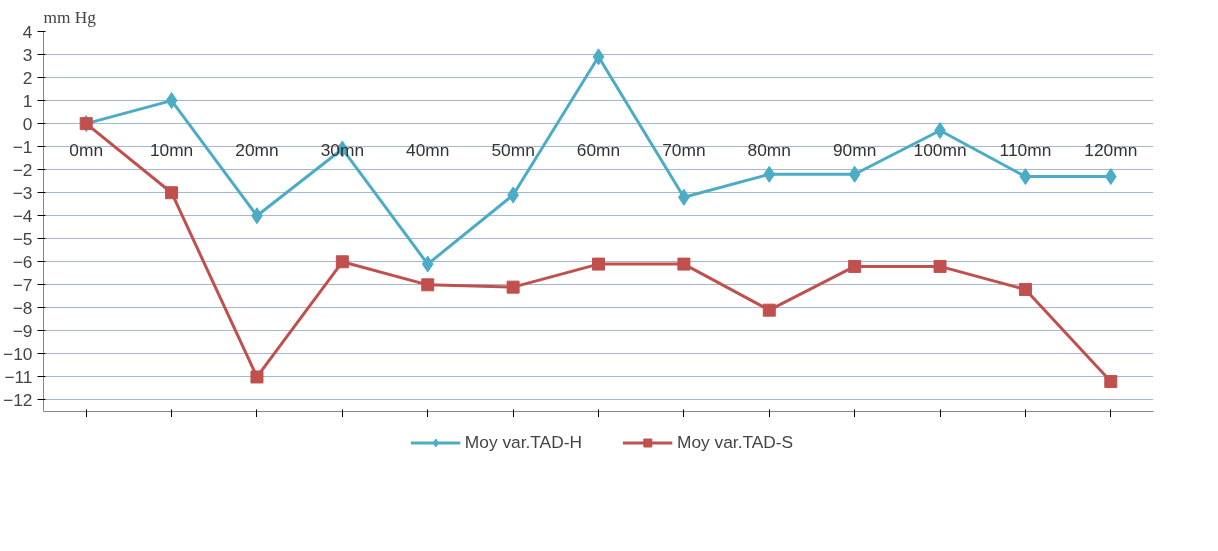 This screenshot has width=1218, height=551. Describe the element at coordinates (22, 215) in the screenshot. I see `y-tick-label: −4` at that location.